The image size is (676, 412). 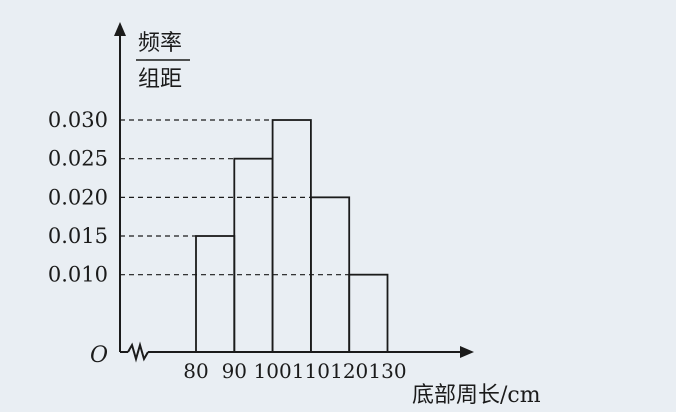 What do you see at coordinates (476, 395) in the screenshot?
I see `x-axis-label: 底部周长/cm` at bounding box center [476, 395].